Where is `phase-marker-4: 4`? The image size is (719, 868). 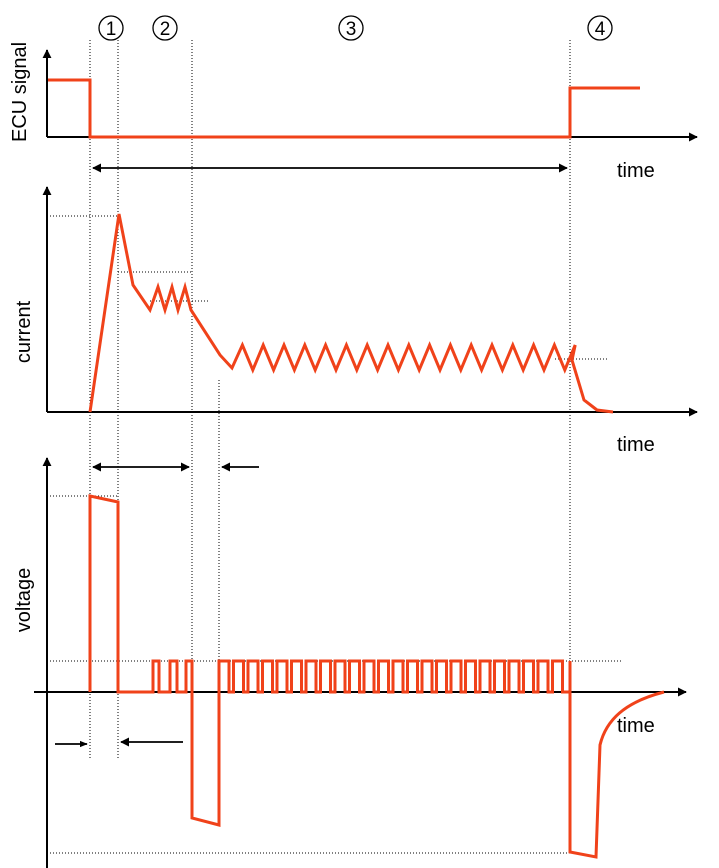
phase-marker-4: 4 is located at coordinates (600, 28).